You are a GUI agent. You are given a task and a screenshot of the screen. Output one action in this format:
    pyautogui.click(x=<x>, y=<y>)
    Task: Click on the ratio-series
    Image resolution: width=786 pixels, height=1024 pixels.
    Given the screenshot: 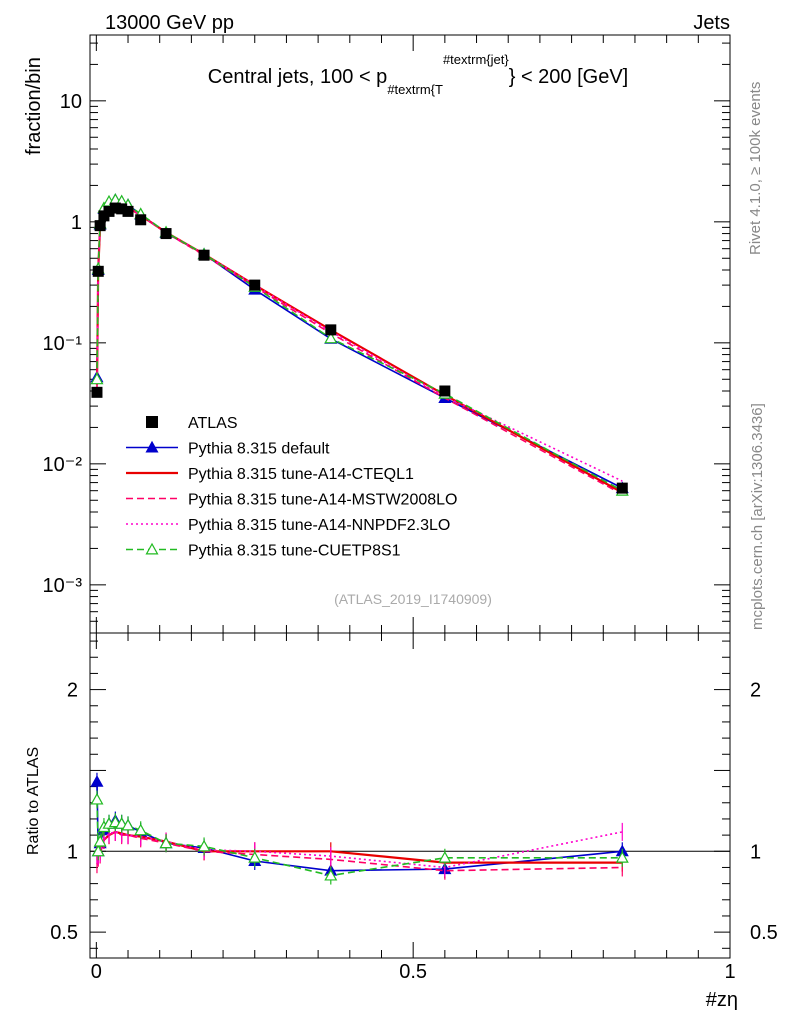 What is the action you would take?
    pyautogui.click(x=359, y=828)
    